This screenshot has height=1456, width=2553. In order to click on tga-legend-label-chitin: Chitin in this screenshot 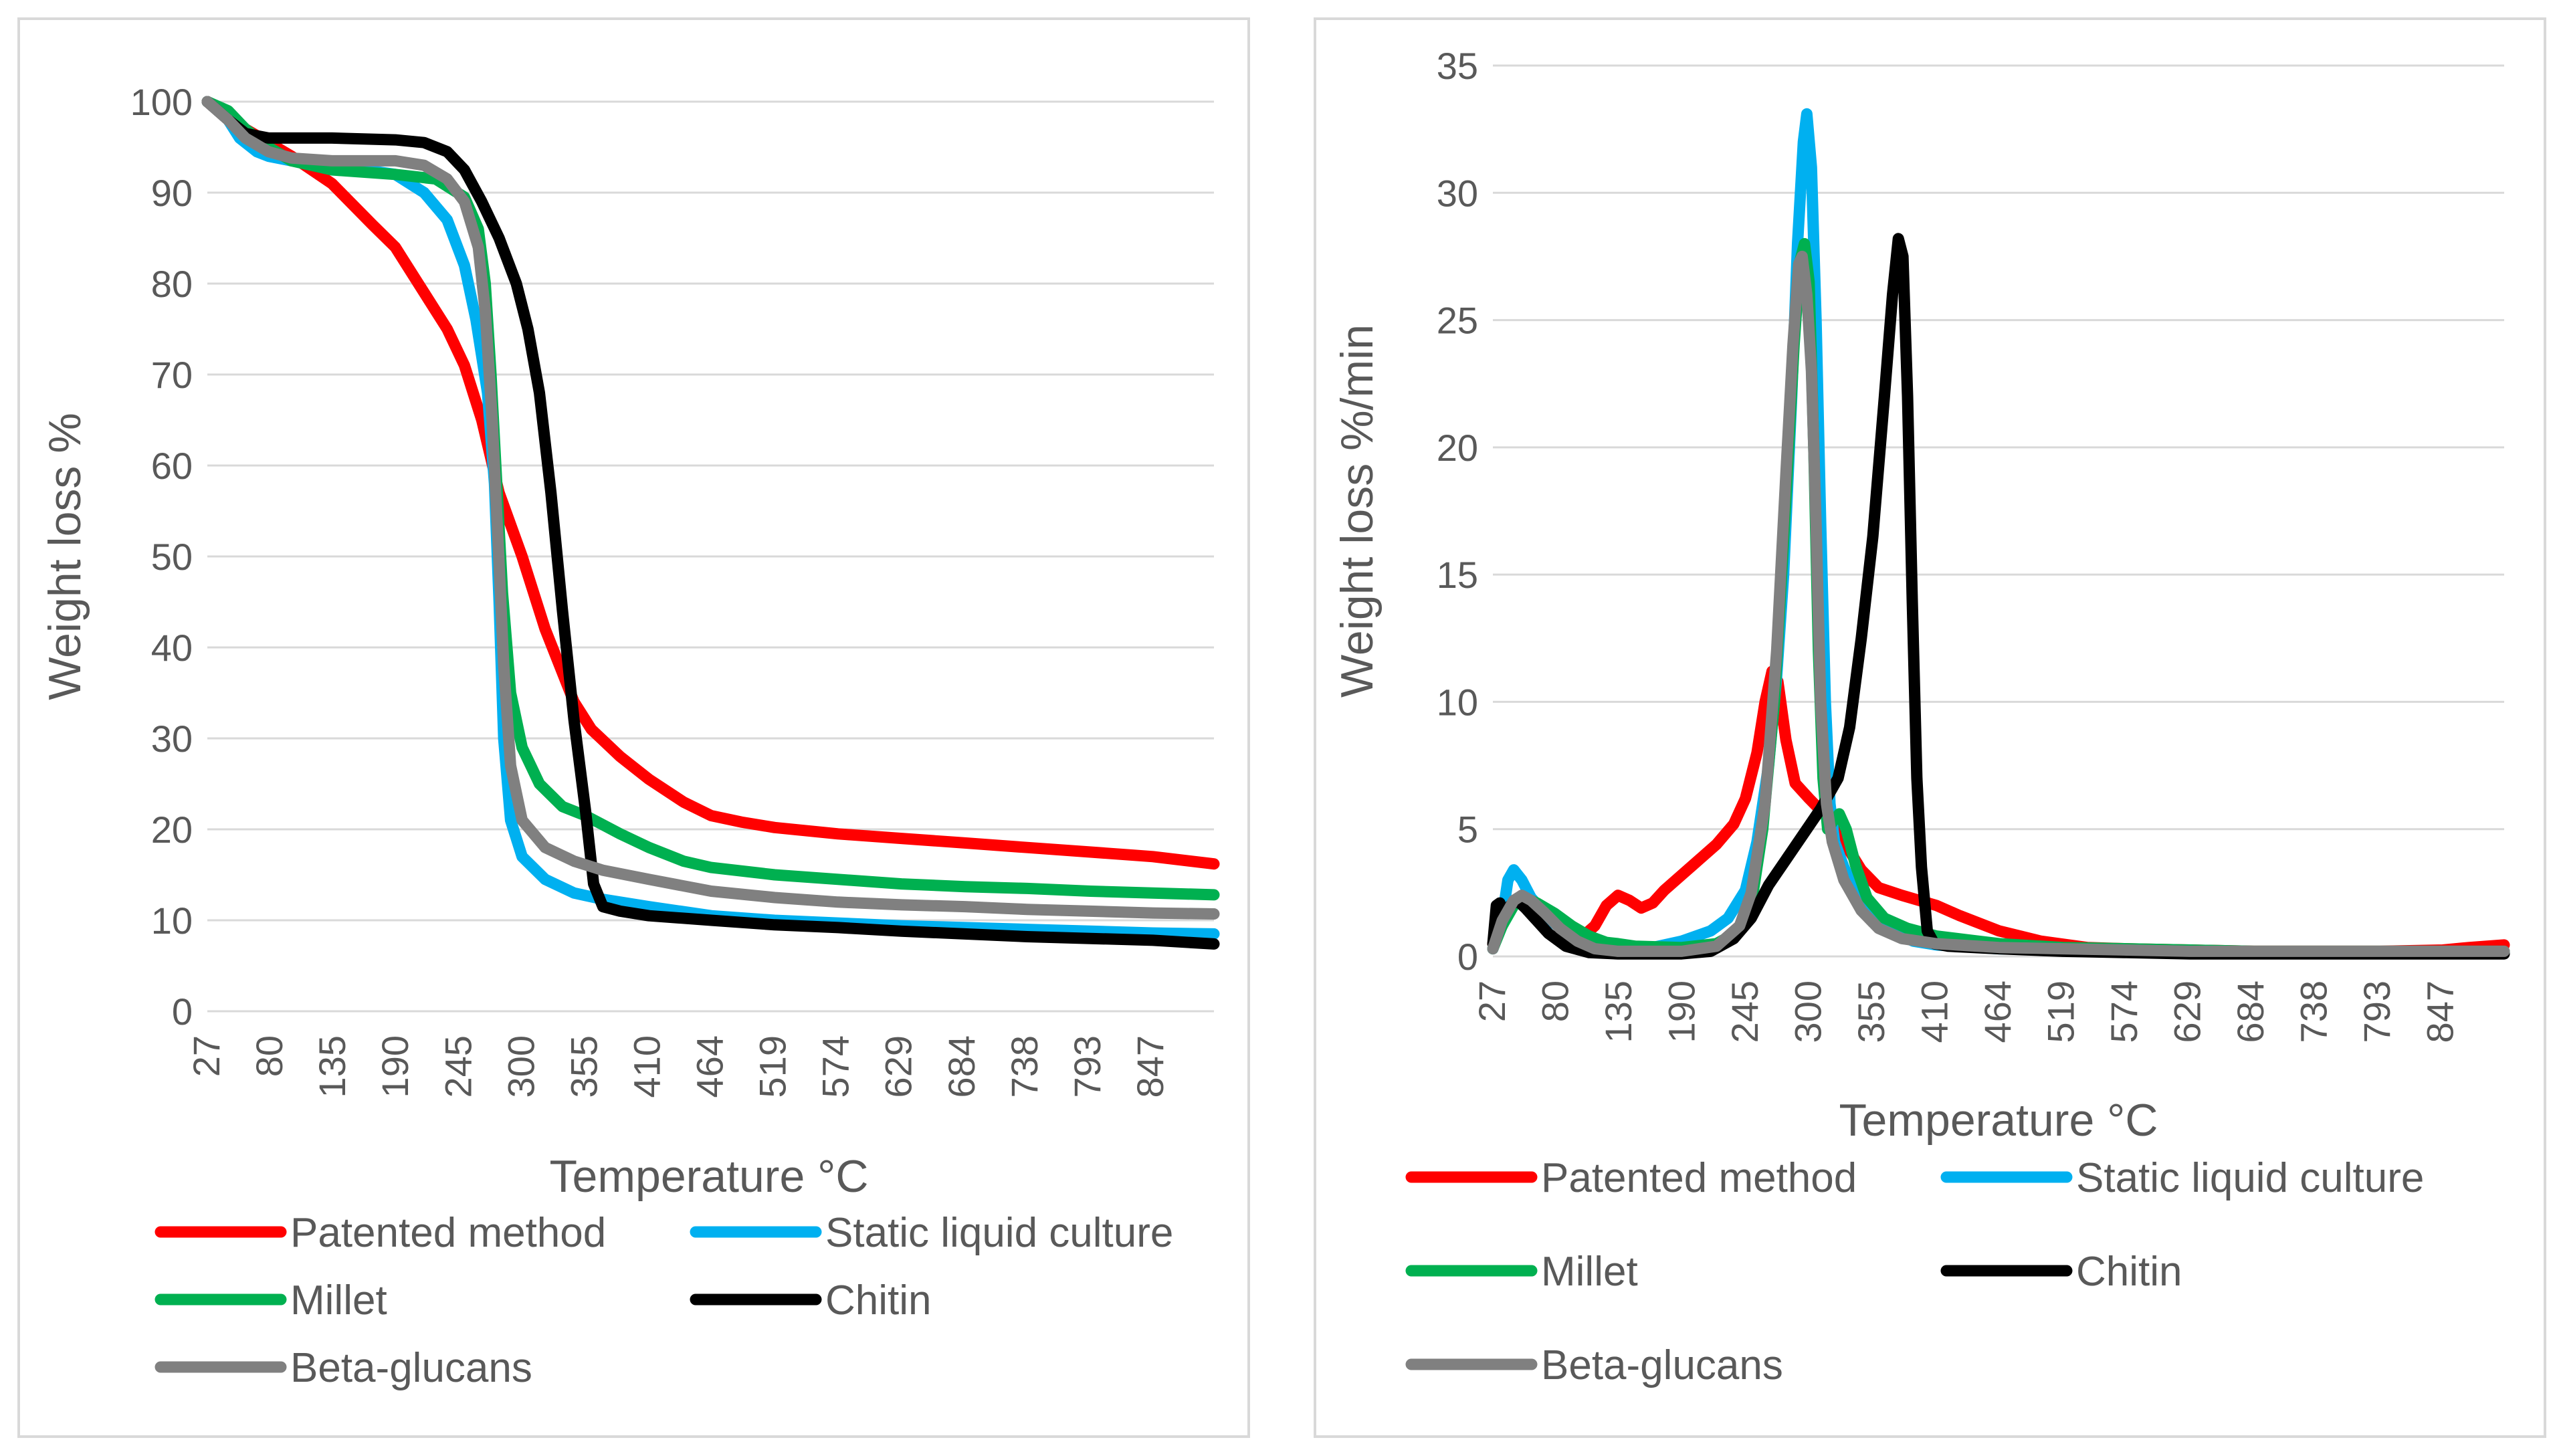, I will do `click(879, 1300)`.